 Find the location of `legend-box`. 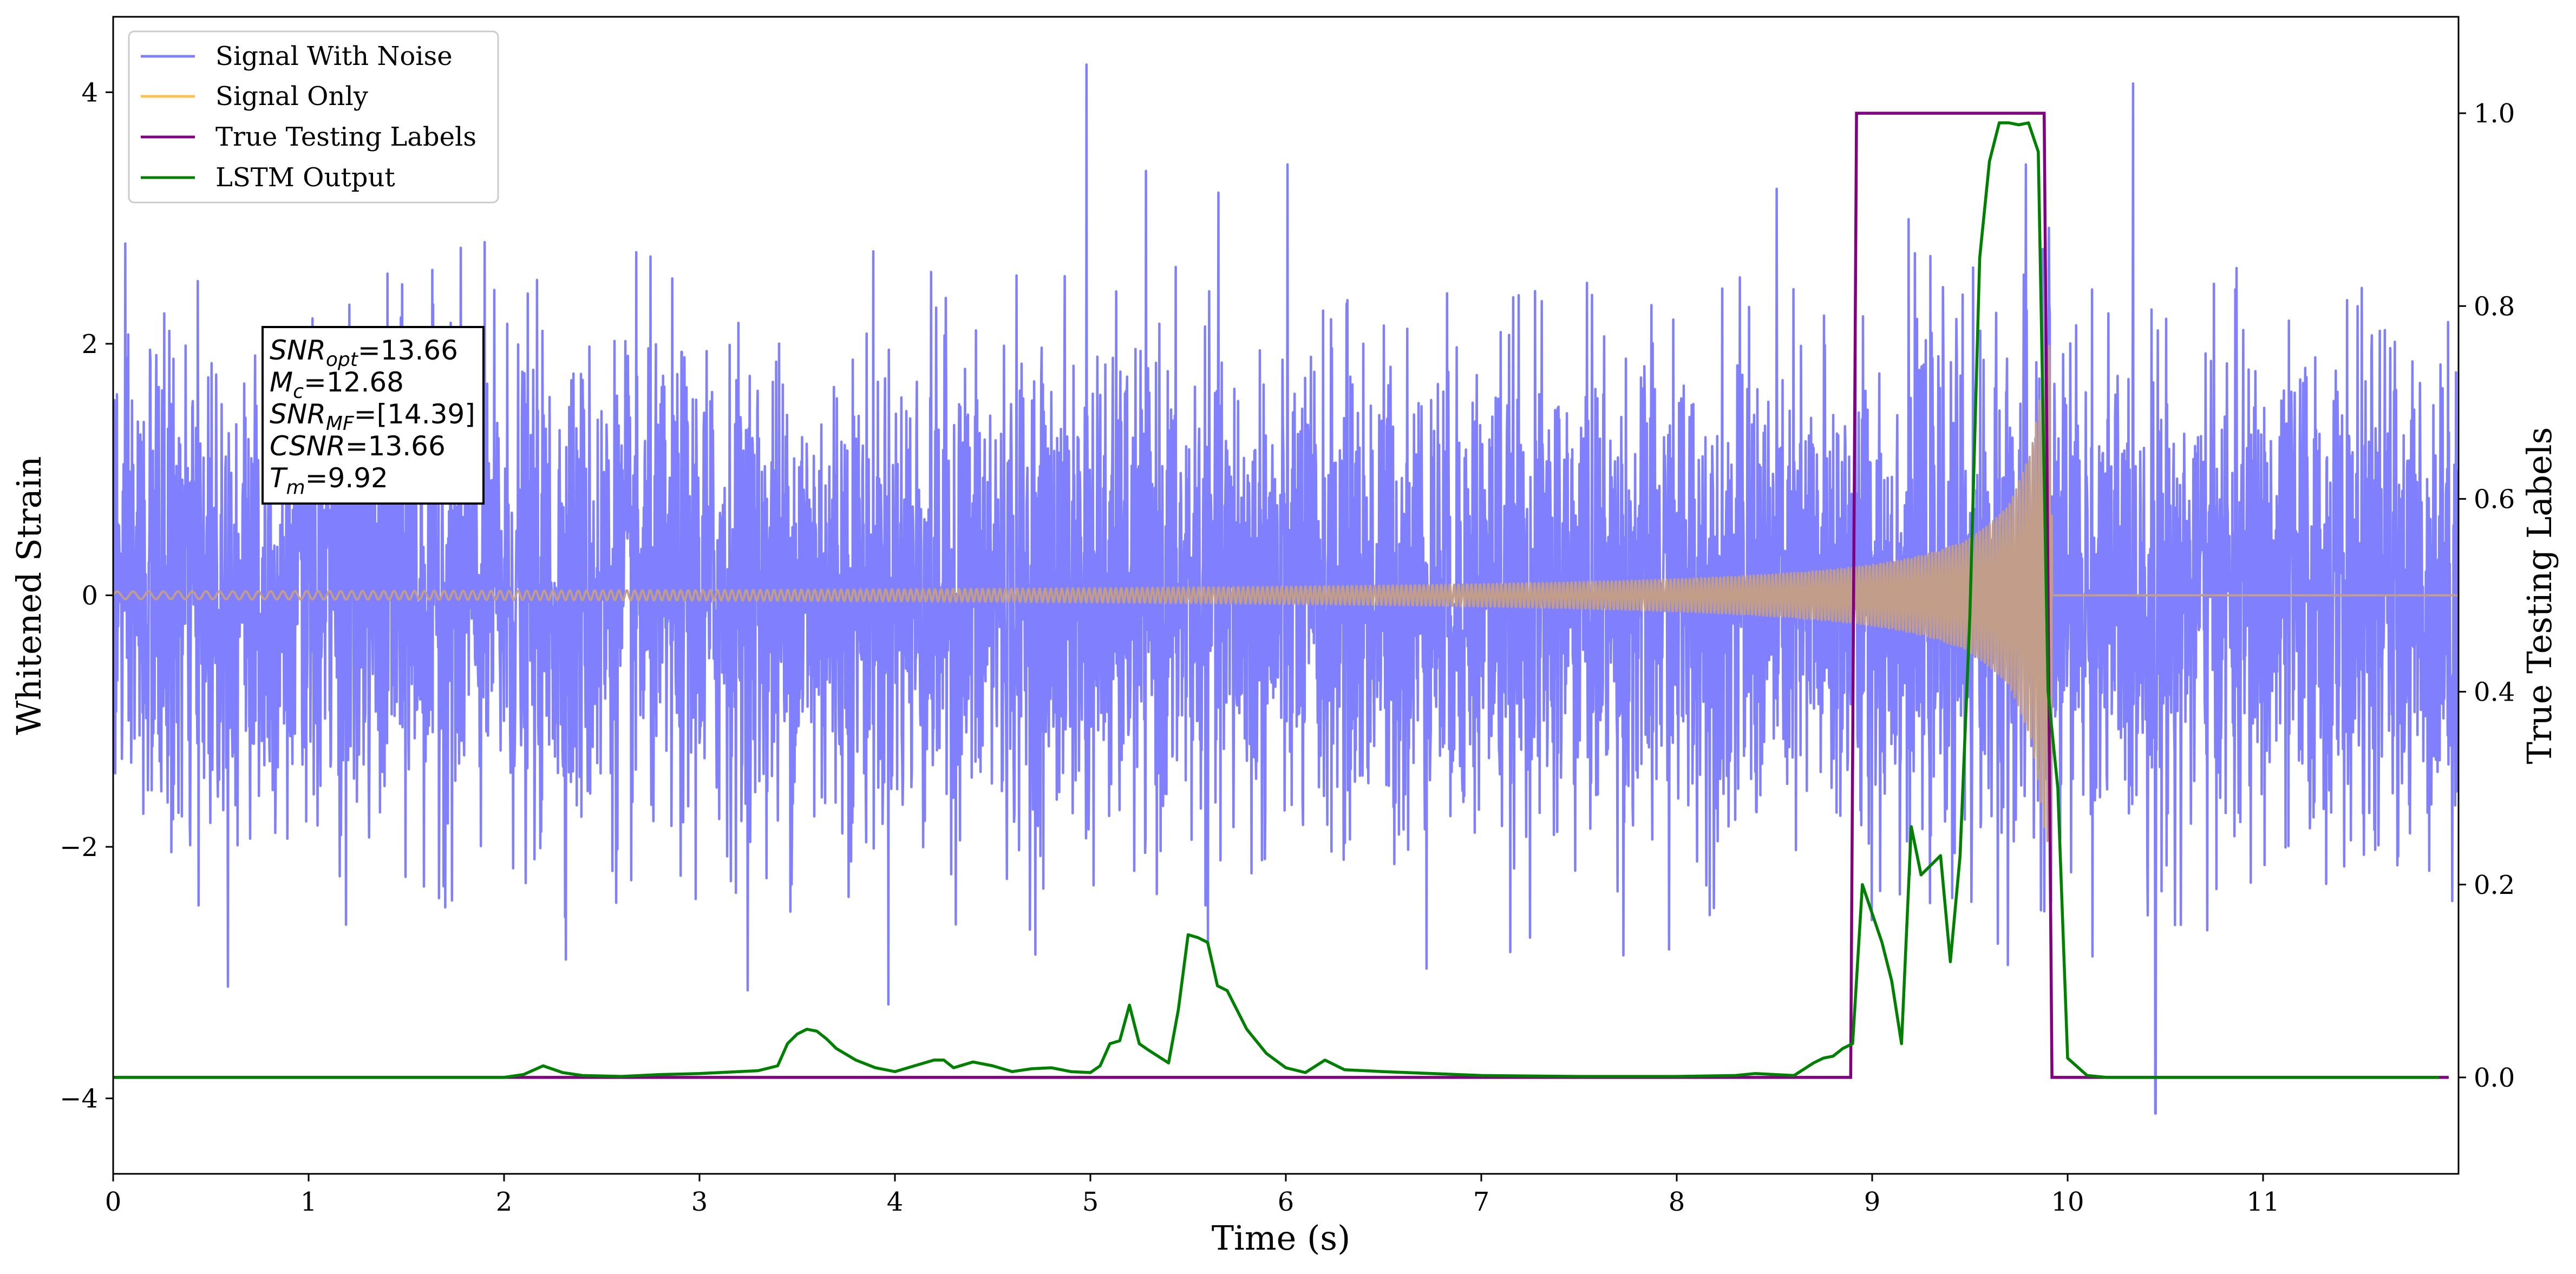

legend-box is located at coordinates (313, 117).